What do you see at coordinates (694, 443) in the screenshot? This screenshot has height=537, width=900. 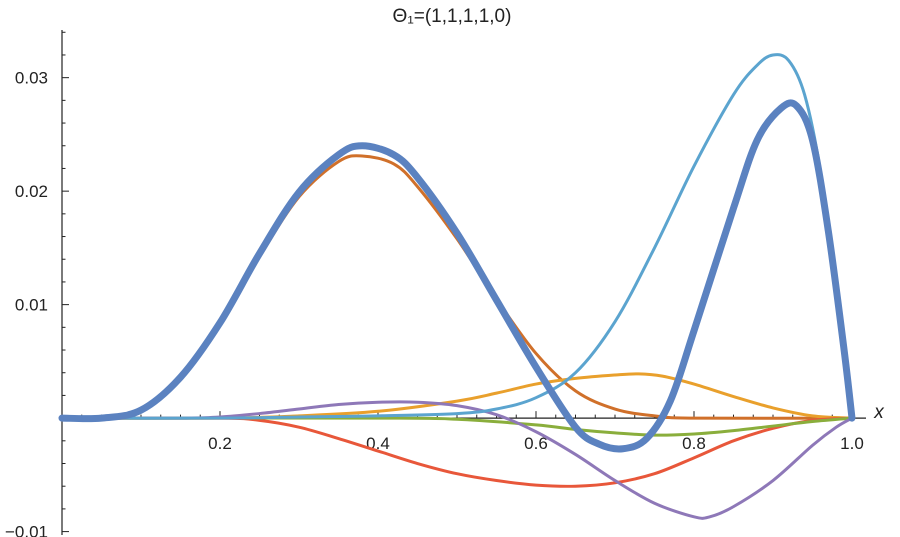 I see `x-tick-label: 0.8` at bounding box center [694, 443].